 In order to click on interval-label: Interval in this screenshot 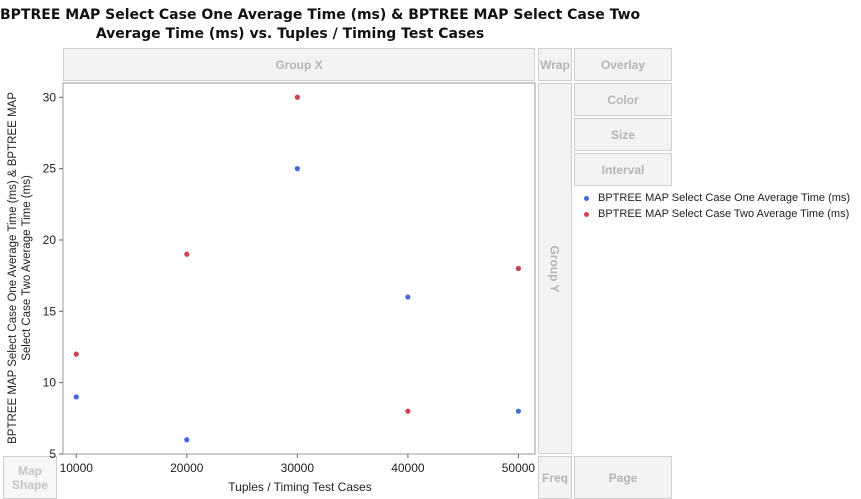, I will do `click(623, 169)`.